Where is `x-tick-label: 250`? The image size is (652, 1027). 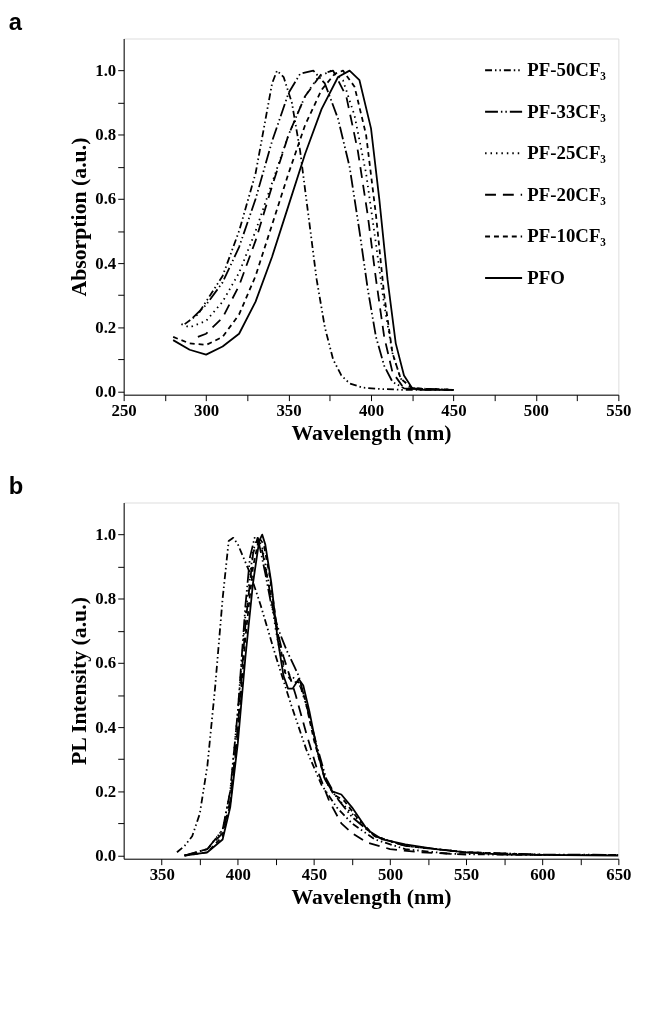
x-tick-label: 250 is located at coordinates (124, 410).